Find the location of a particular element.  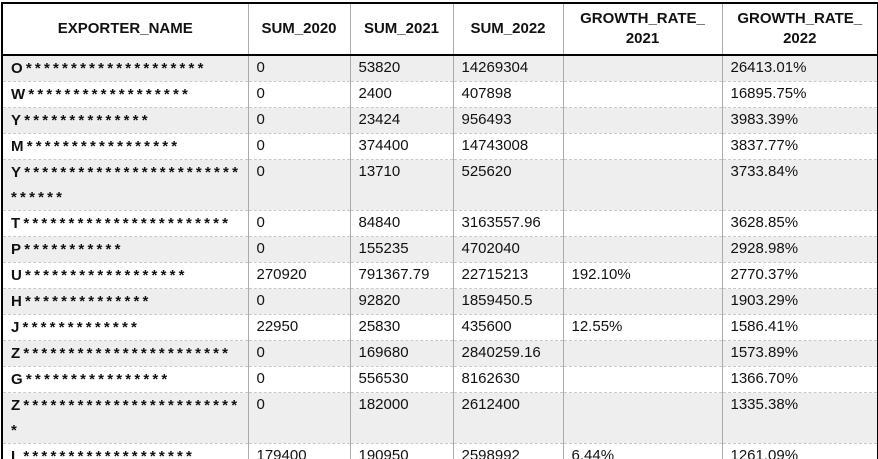

column-header-sum-2022: SUM_2022 is located at coordinates (508, 29).